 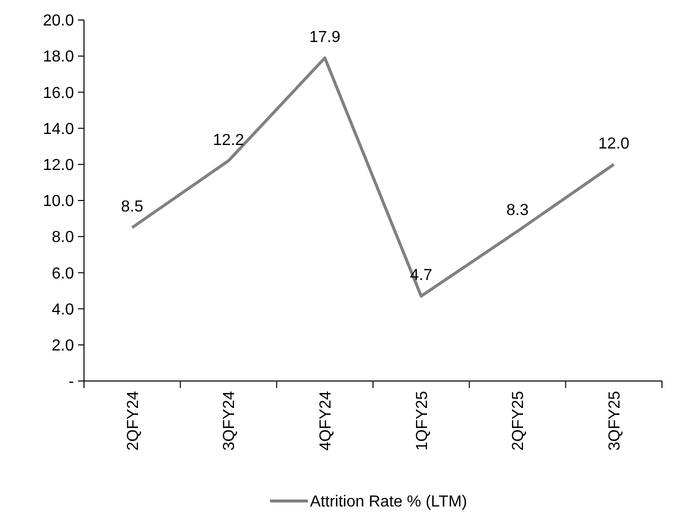 I want to click on x-tick-label: 3QFY25, so click(x=615, y=420).